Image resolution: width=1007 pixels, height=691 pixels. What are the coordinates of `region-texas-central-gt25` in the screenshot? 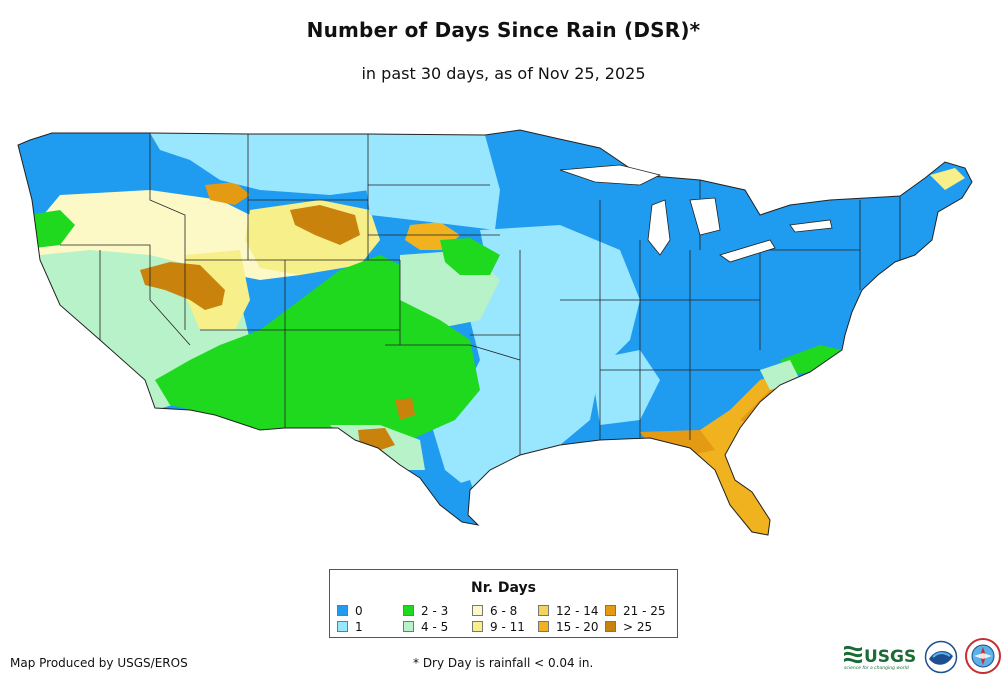 It's located at (405, 409).